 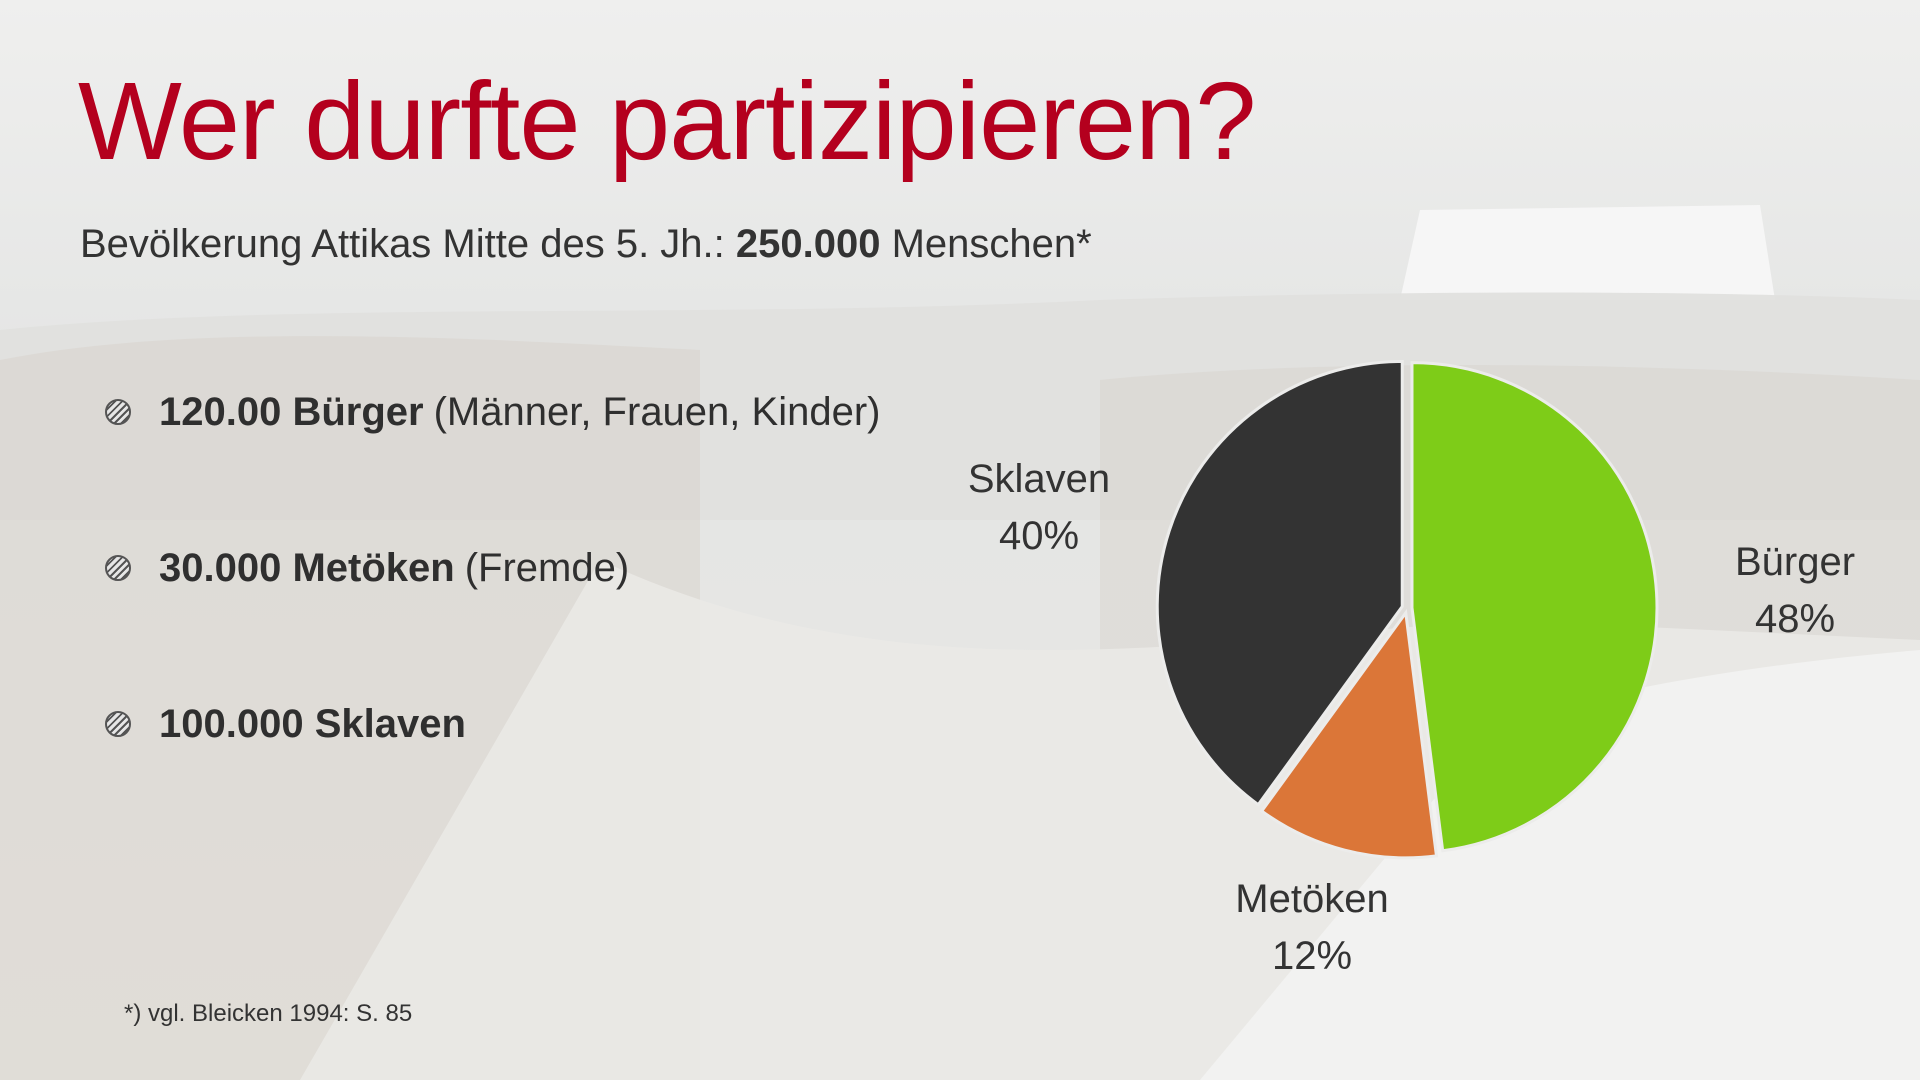 What do you see at coordinates (492, 724) in the screenshot?
I see `list-item-sklaven: 100.000 Sklaven` at bounding box center [492, 724].